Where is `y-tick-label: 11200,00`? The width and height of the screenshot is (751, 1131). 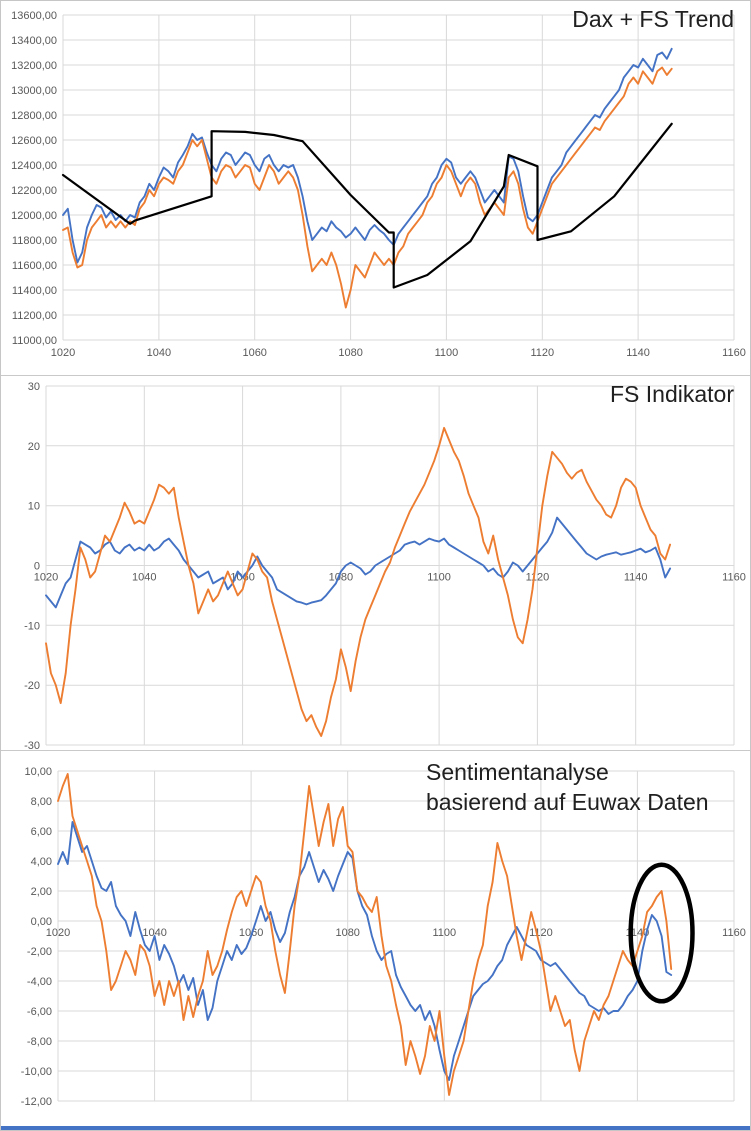
y-tick-label: 11200,00 is located at coordinates (34, 316).